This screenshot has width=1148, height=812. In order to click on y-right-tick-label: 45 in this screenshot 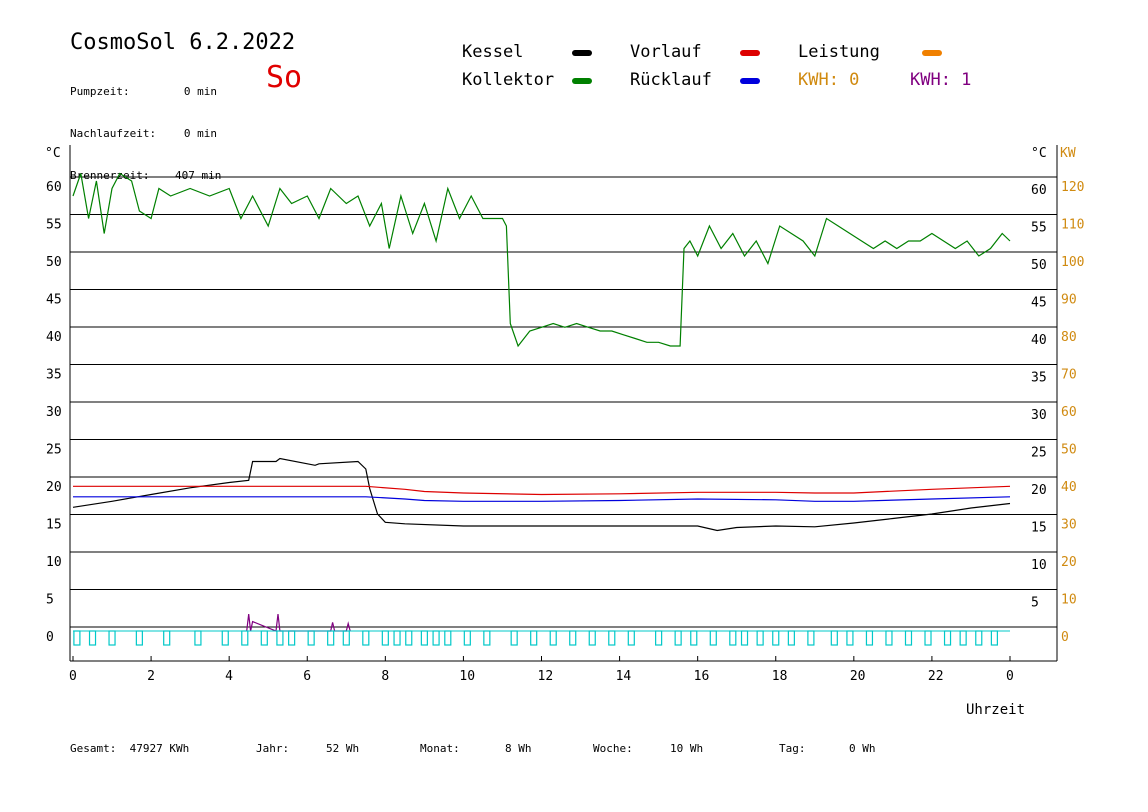, I will do `click(1039, 303)`.